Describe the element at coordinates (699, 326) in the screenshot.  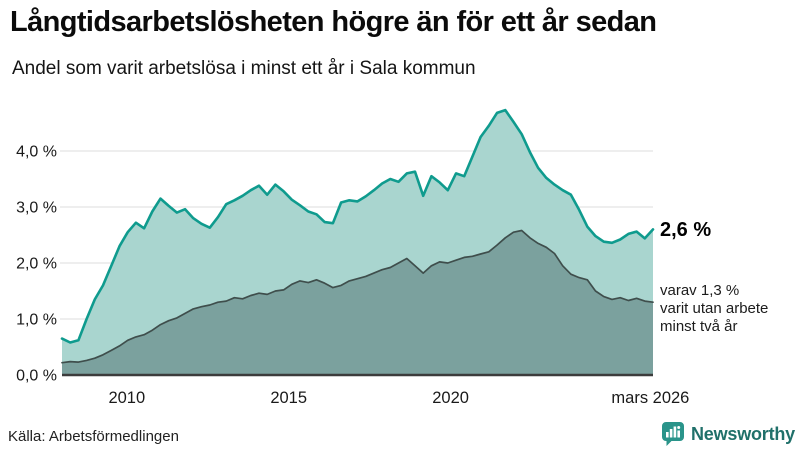
I see `annotation-line: minst två år` at that location.